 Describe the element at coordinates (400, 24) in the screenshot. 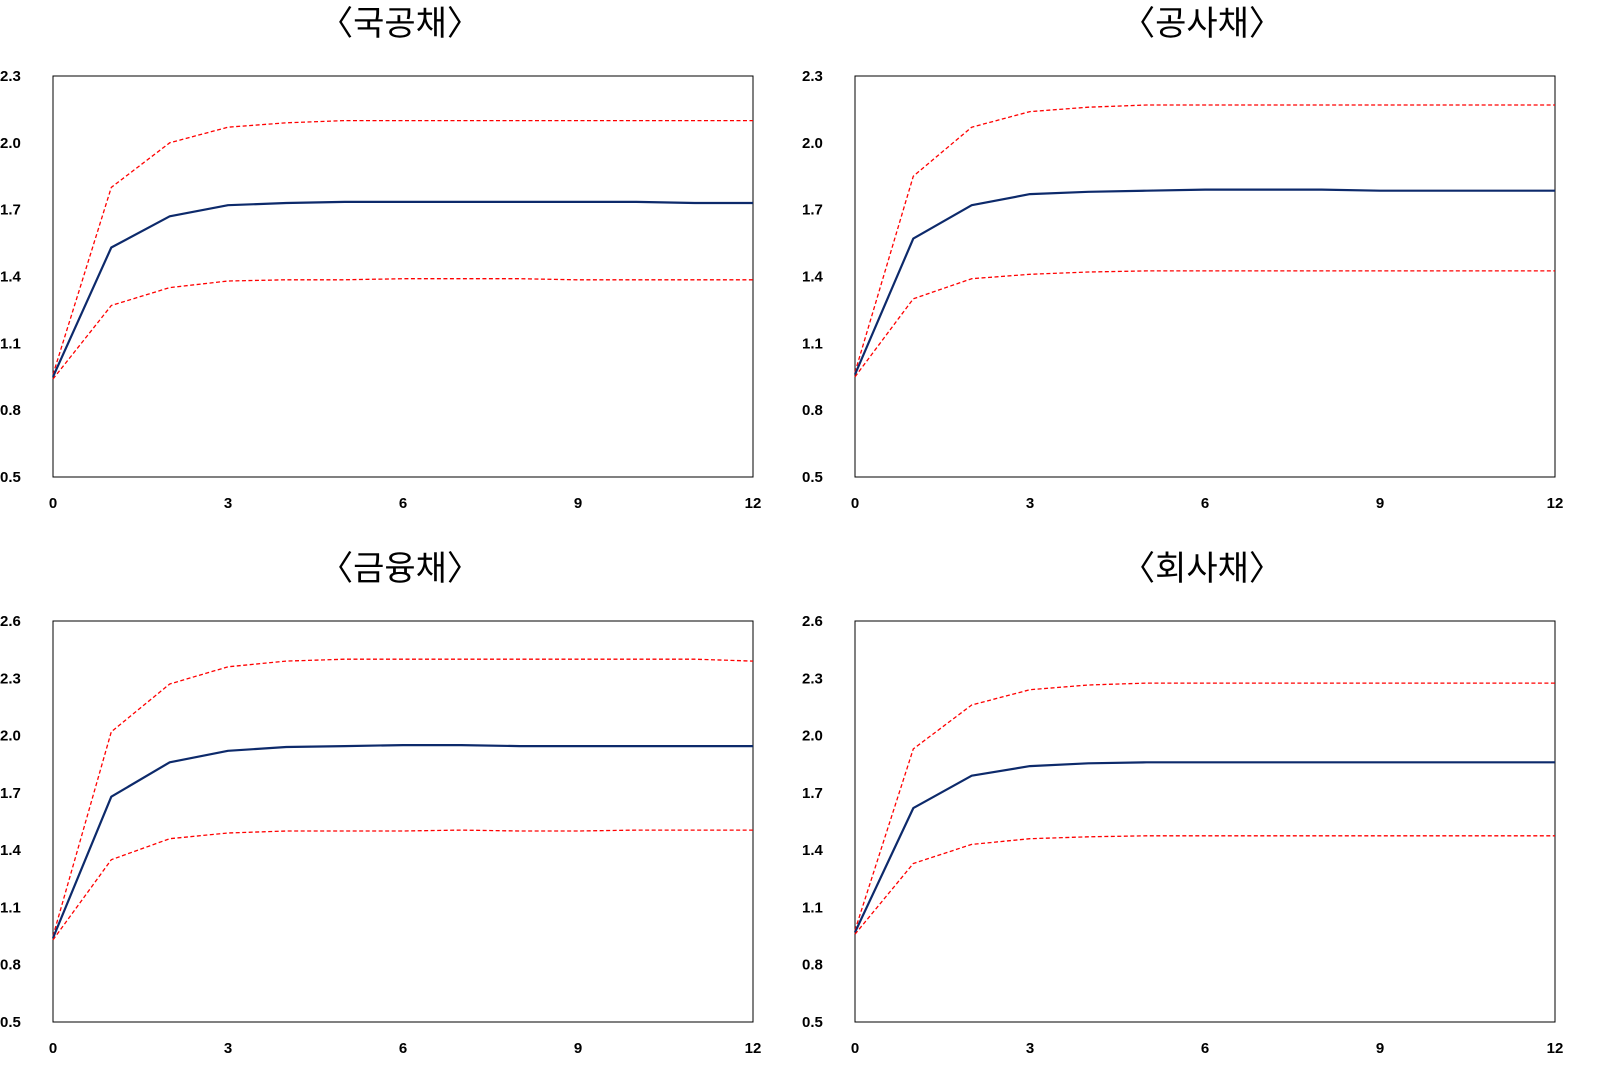

I see `chart-title: 〈국공채〉` at that location.